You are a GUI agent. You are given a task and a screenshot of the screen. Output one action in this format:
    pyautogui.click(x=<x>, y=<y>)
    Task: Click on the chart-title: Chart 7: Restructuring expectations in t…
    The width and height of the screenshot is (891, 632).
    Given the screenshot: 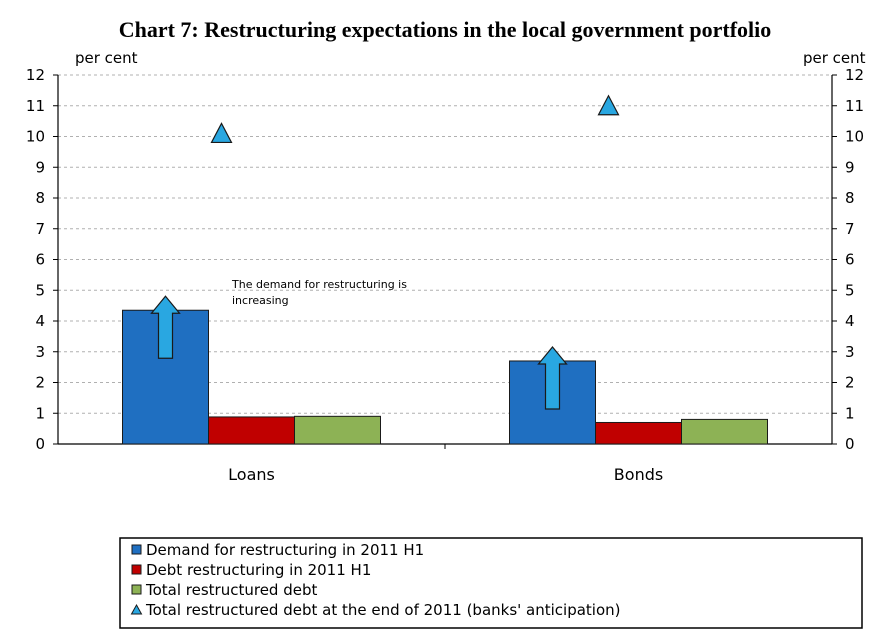 What is the action you would take?
    pyautogui.click(x=445, y=29)
    